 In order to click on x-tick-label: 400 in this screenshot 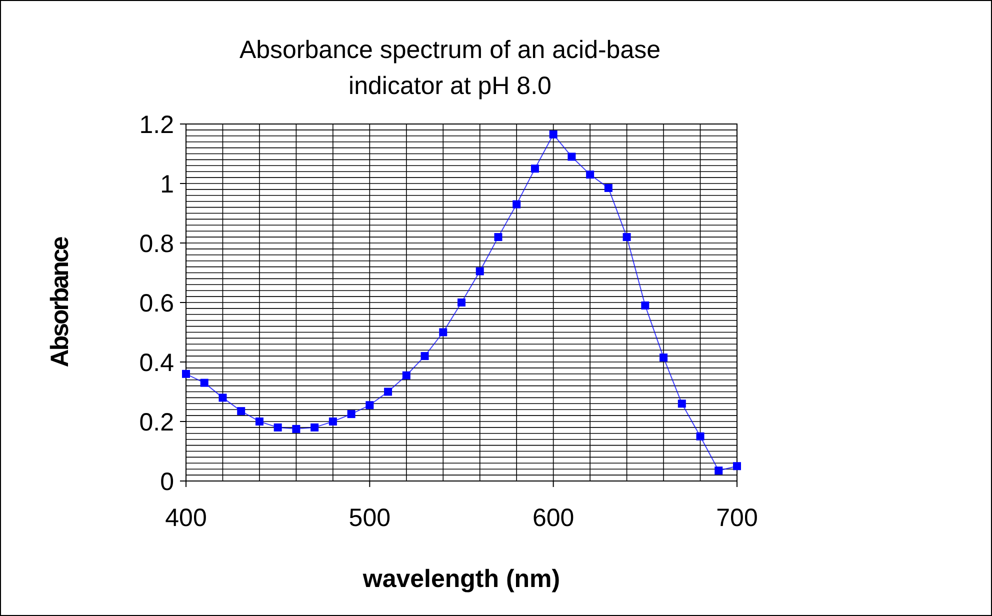, I will do `click(186, 518)`.